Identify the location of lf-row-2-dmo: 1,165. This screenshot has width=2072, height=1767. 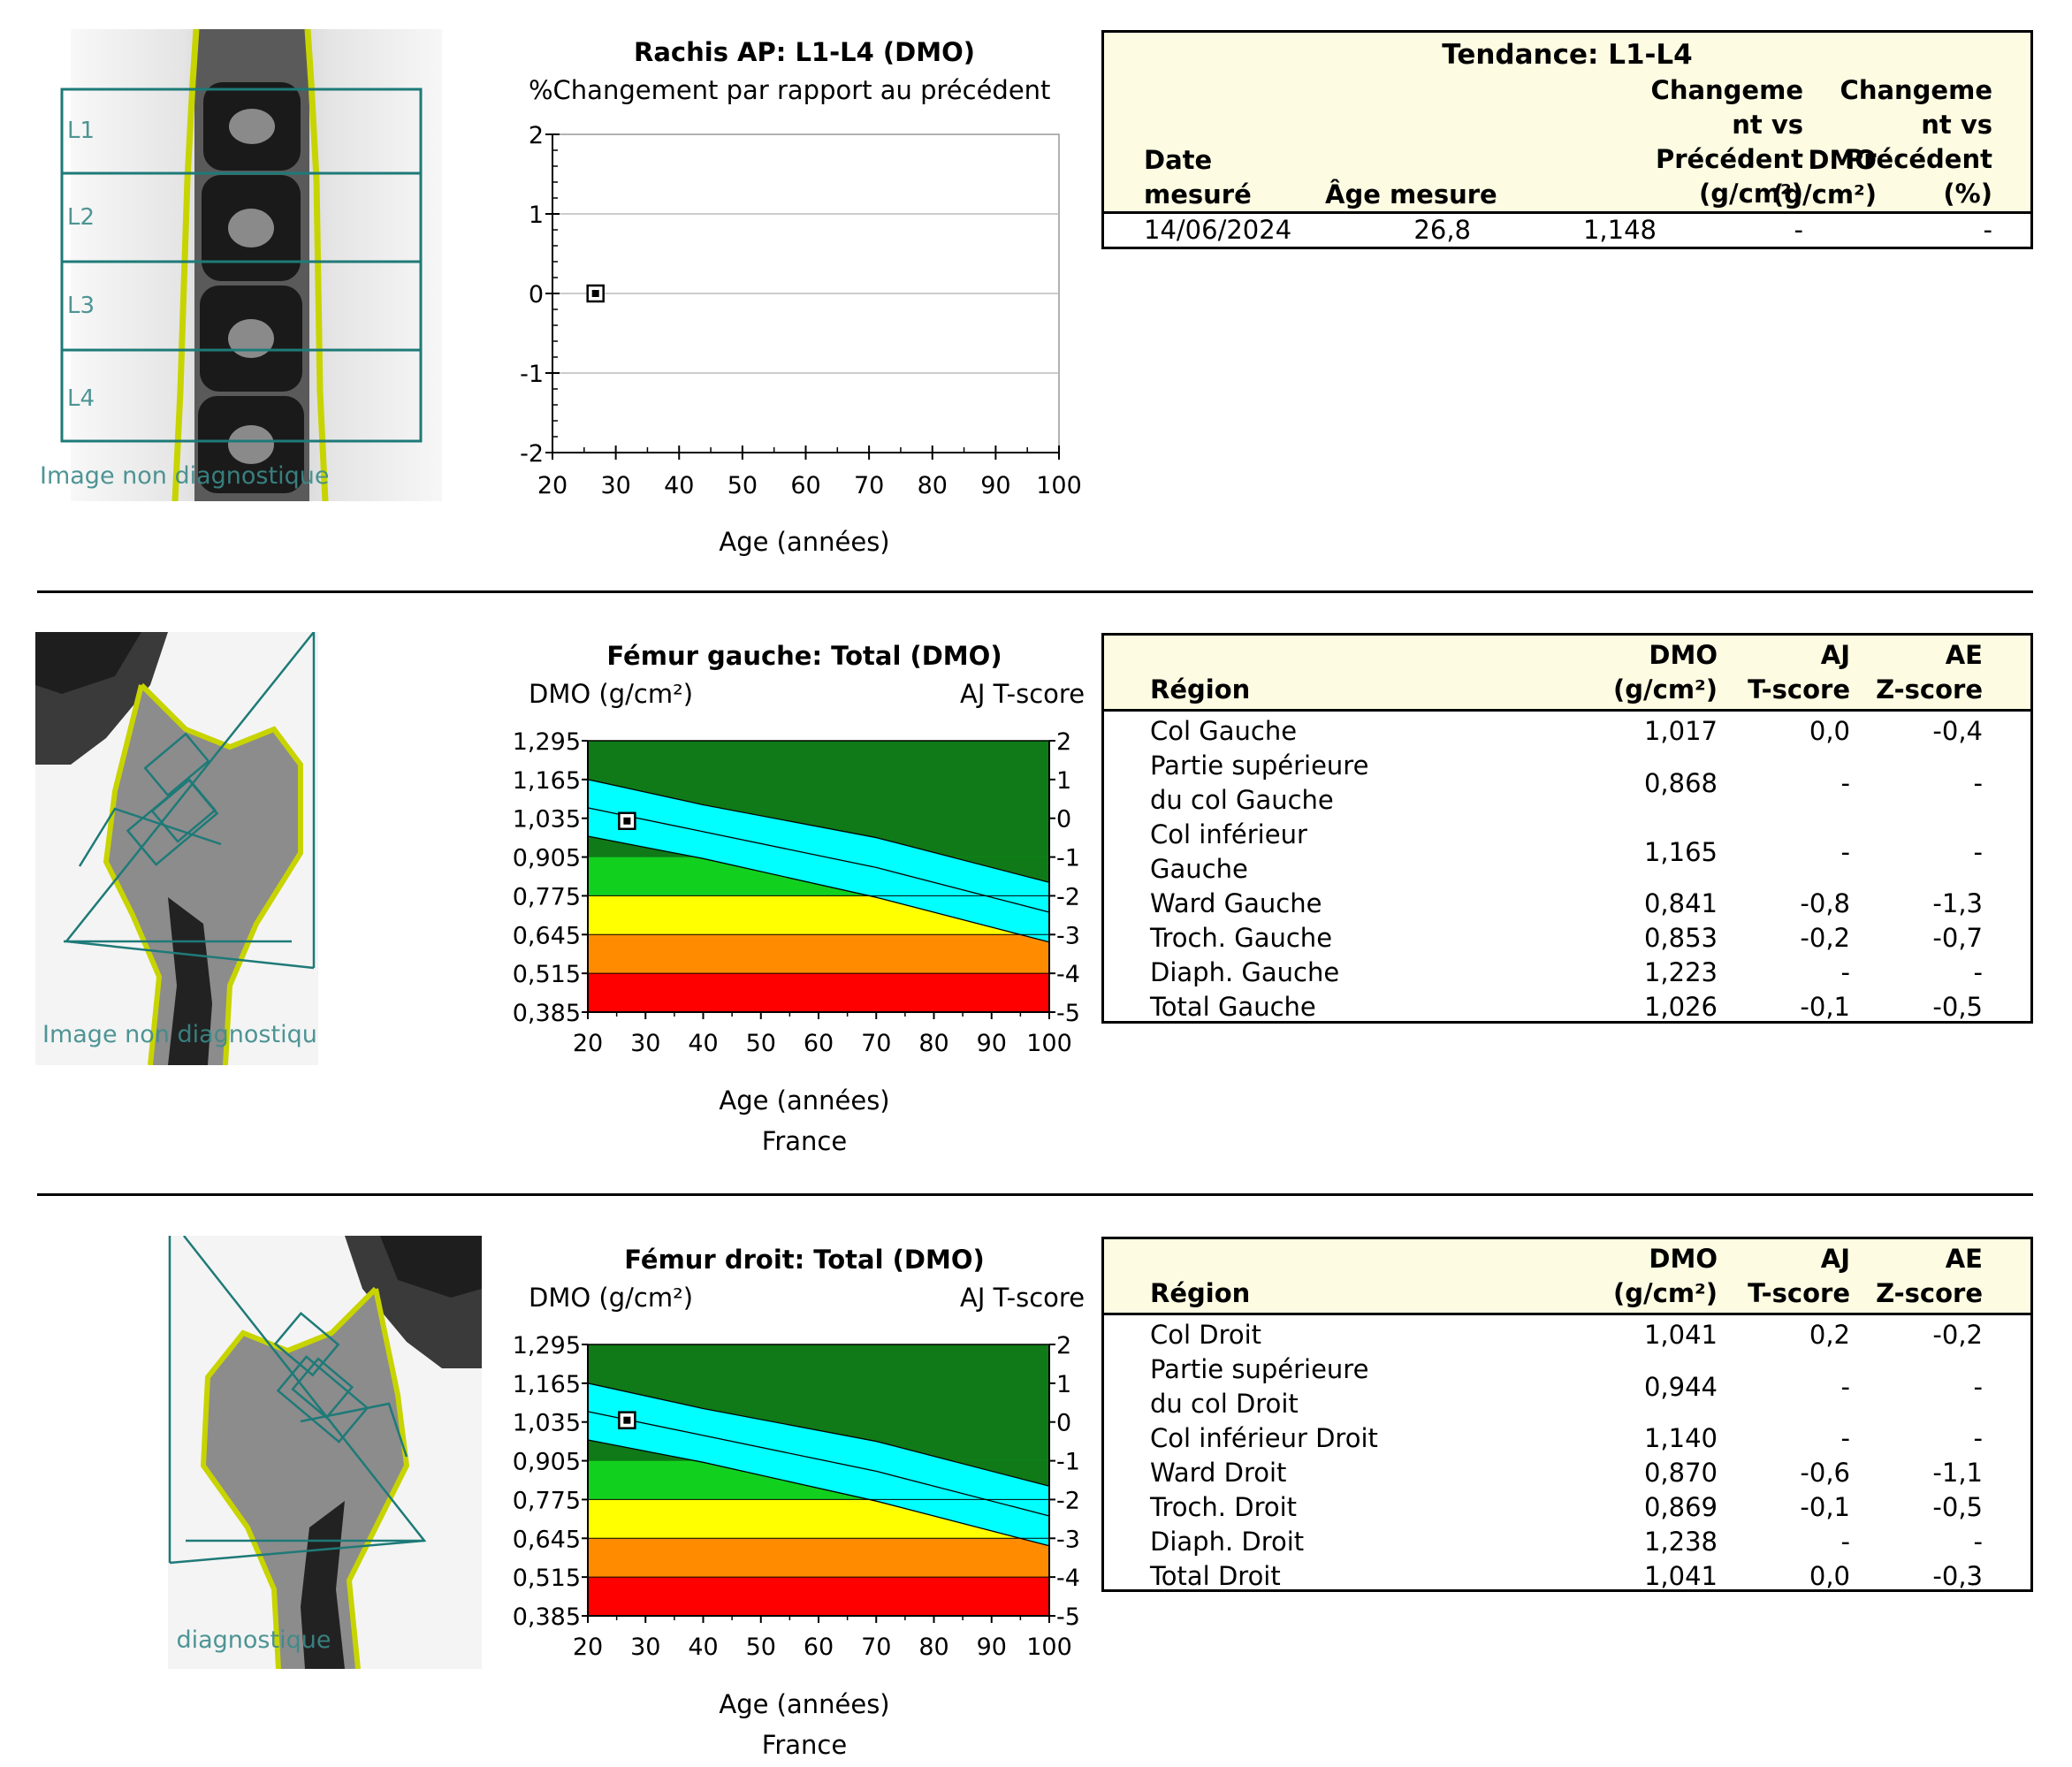
(1680, 851).